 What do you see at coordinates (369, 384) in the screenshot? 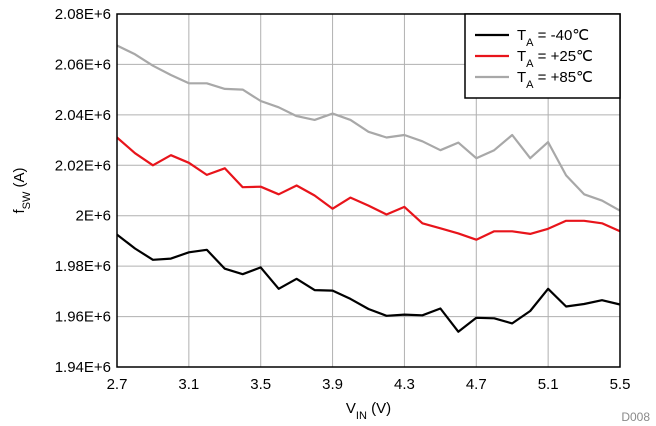
I see `x-axis-tick-labels: 2.7 3.1 3.5 3.9 4.3 4.7 5.1 5.5` at bounding box center [369, 384].